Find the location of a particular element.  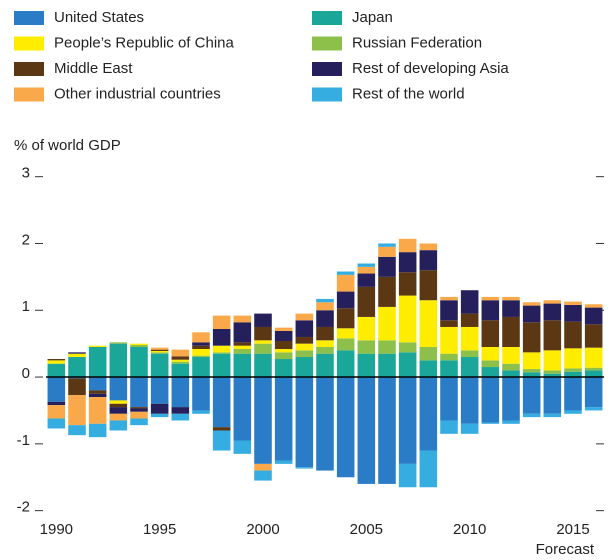

legend-label: United States is located at coordinates (99, 17).